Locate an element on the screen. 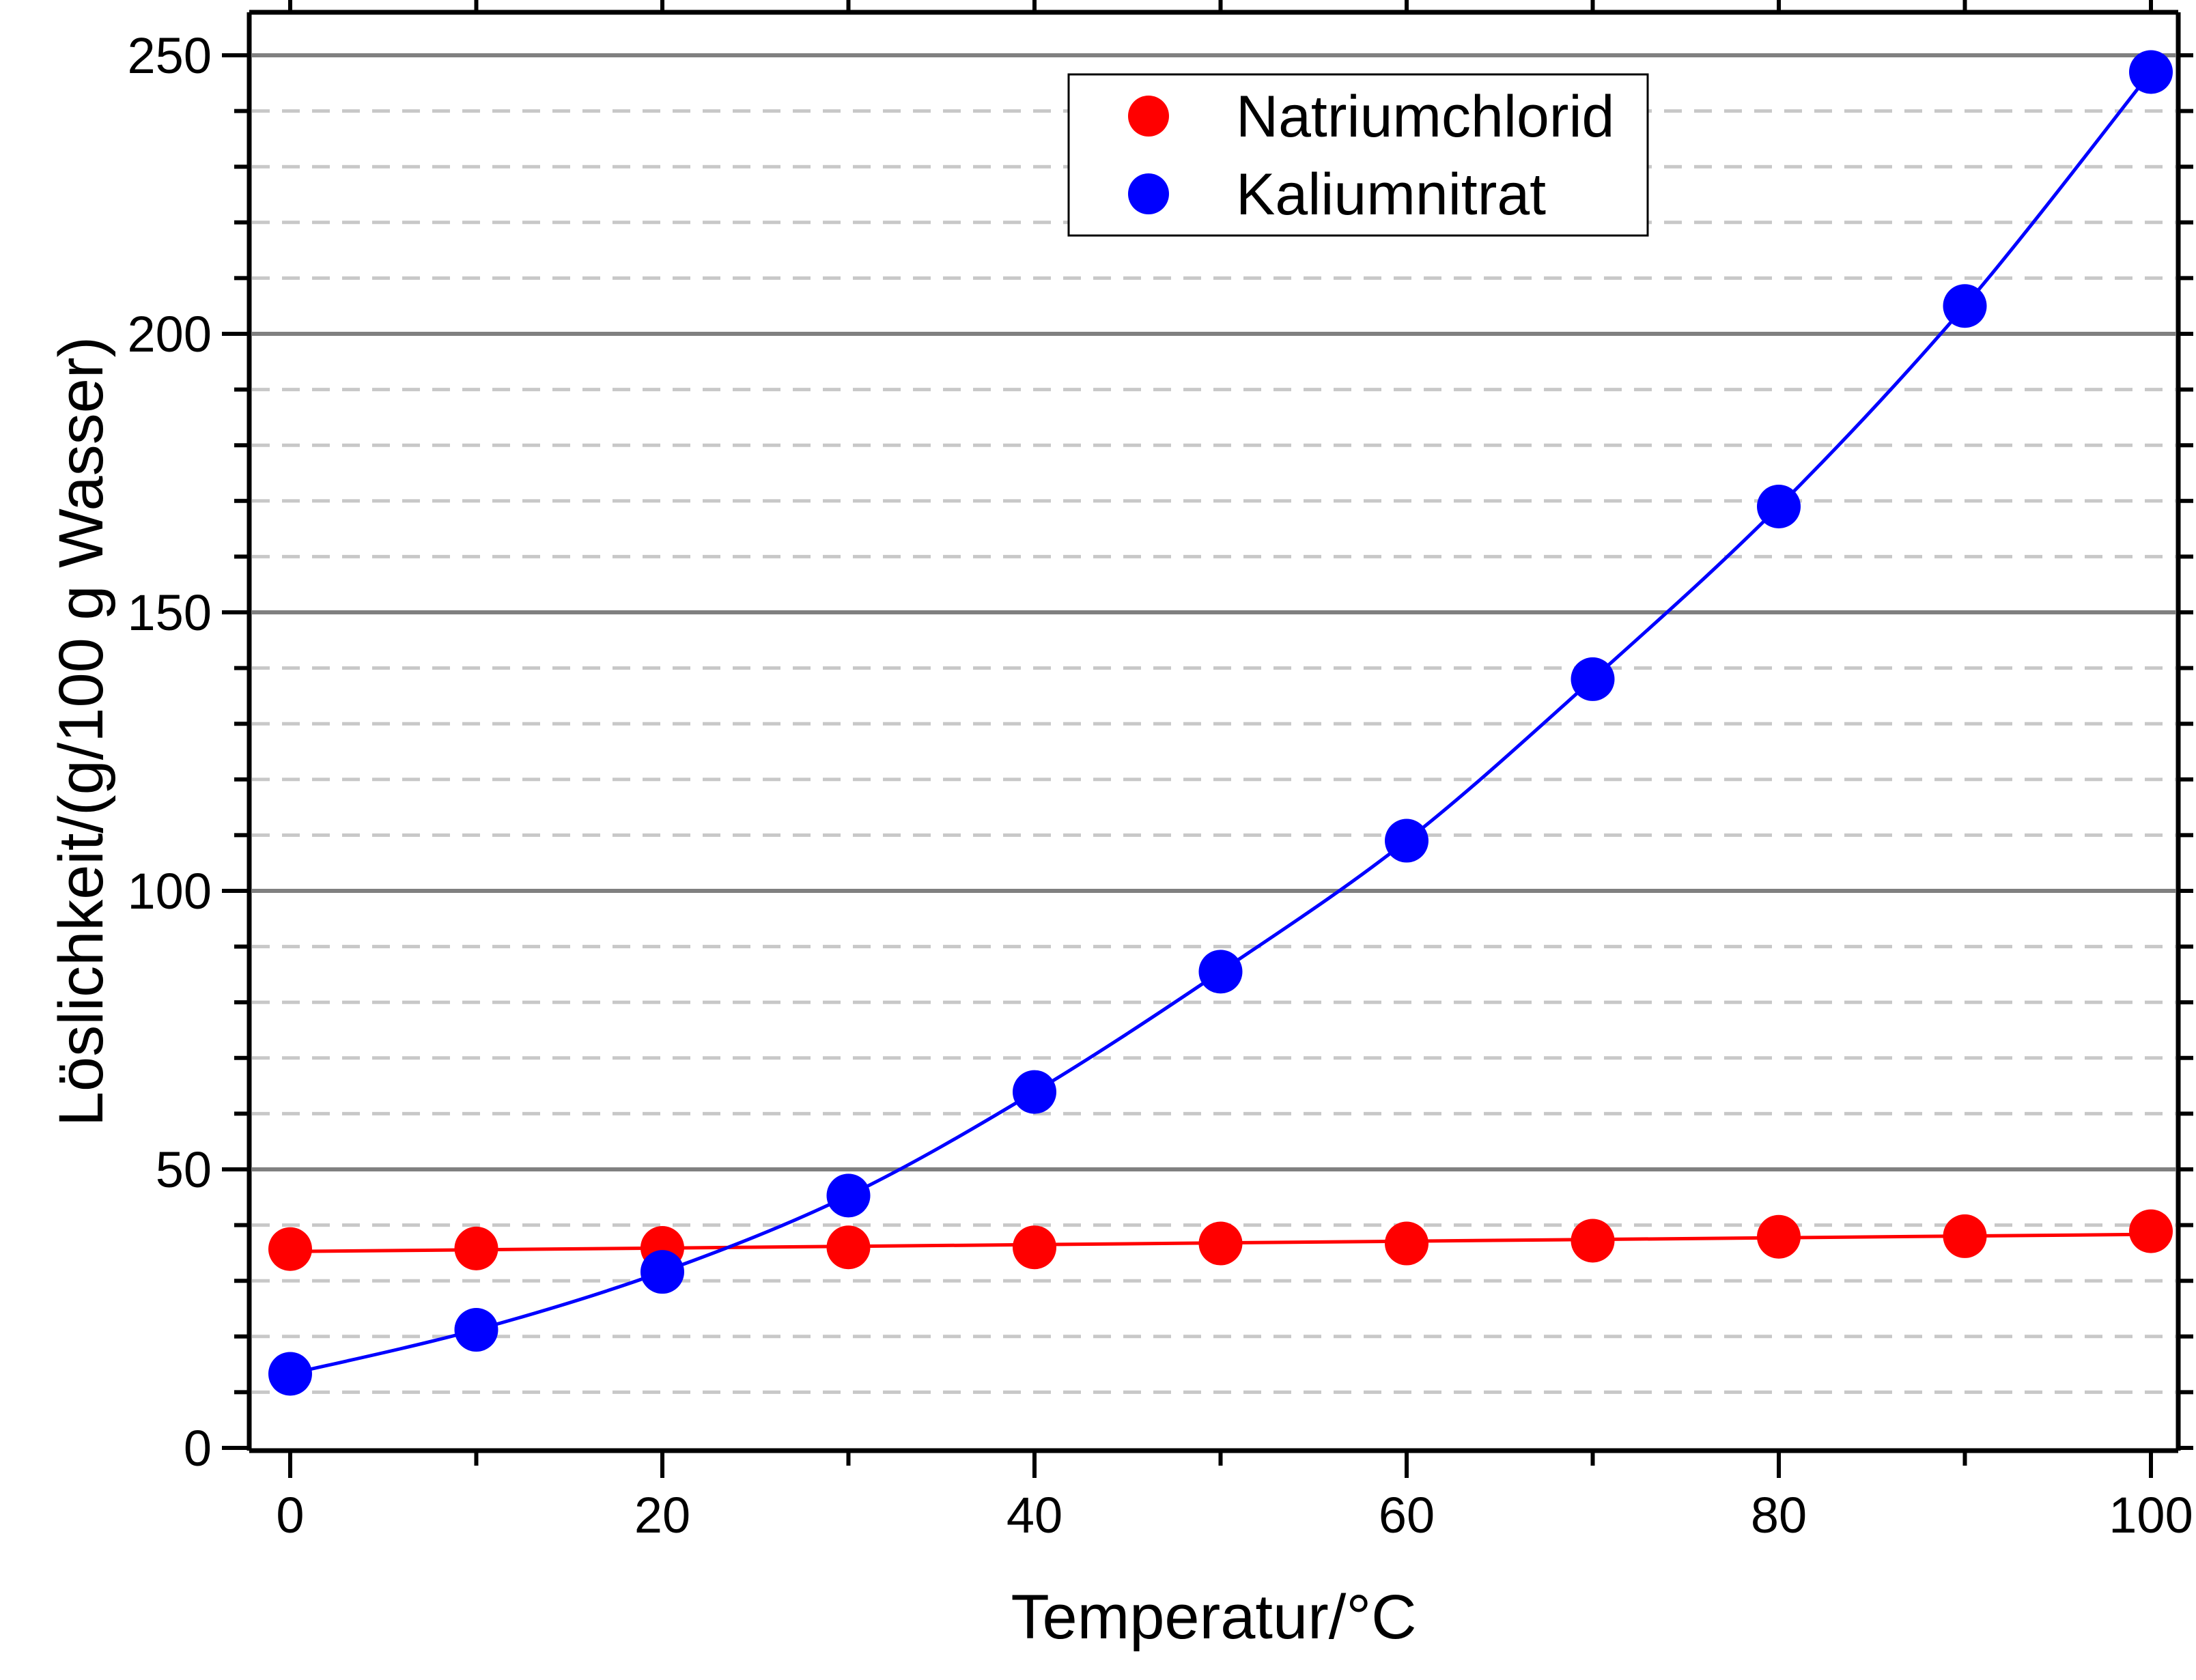 This screenshot has width=2196, height=1680. y-axis-title: Löslichkeit/(g/100 g Wasser) is located at coordinates (81, 731).